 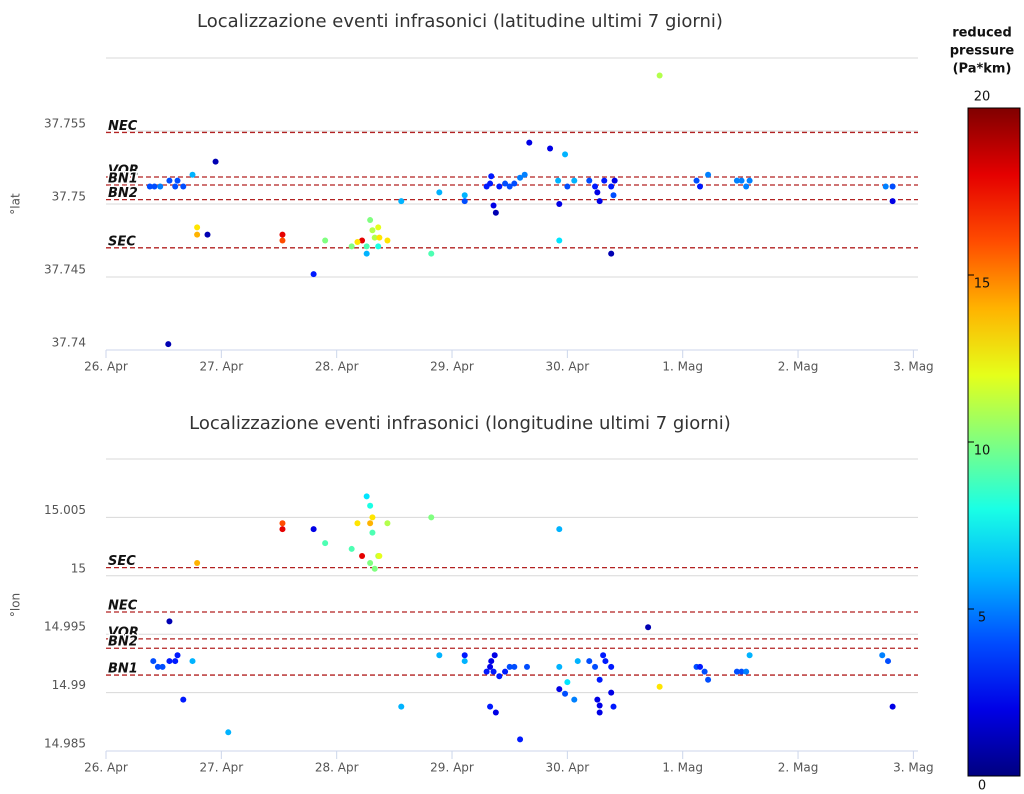 I want to click on y-tick-label: 37.74, so click(x=69, y=343).